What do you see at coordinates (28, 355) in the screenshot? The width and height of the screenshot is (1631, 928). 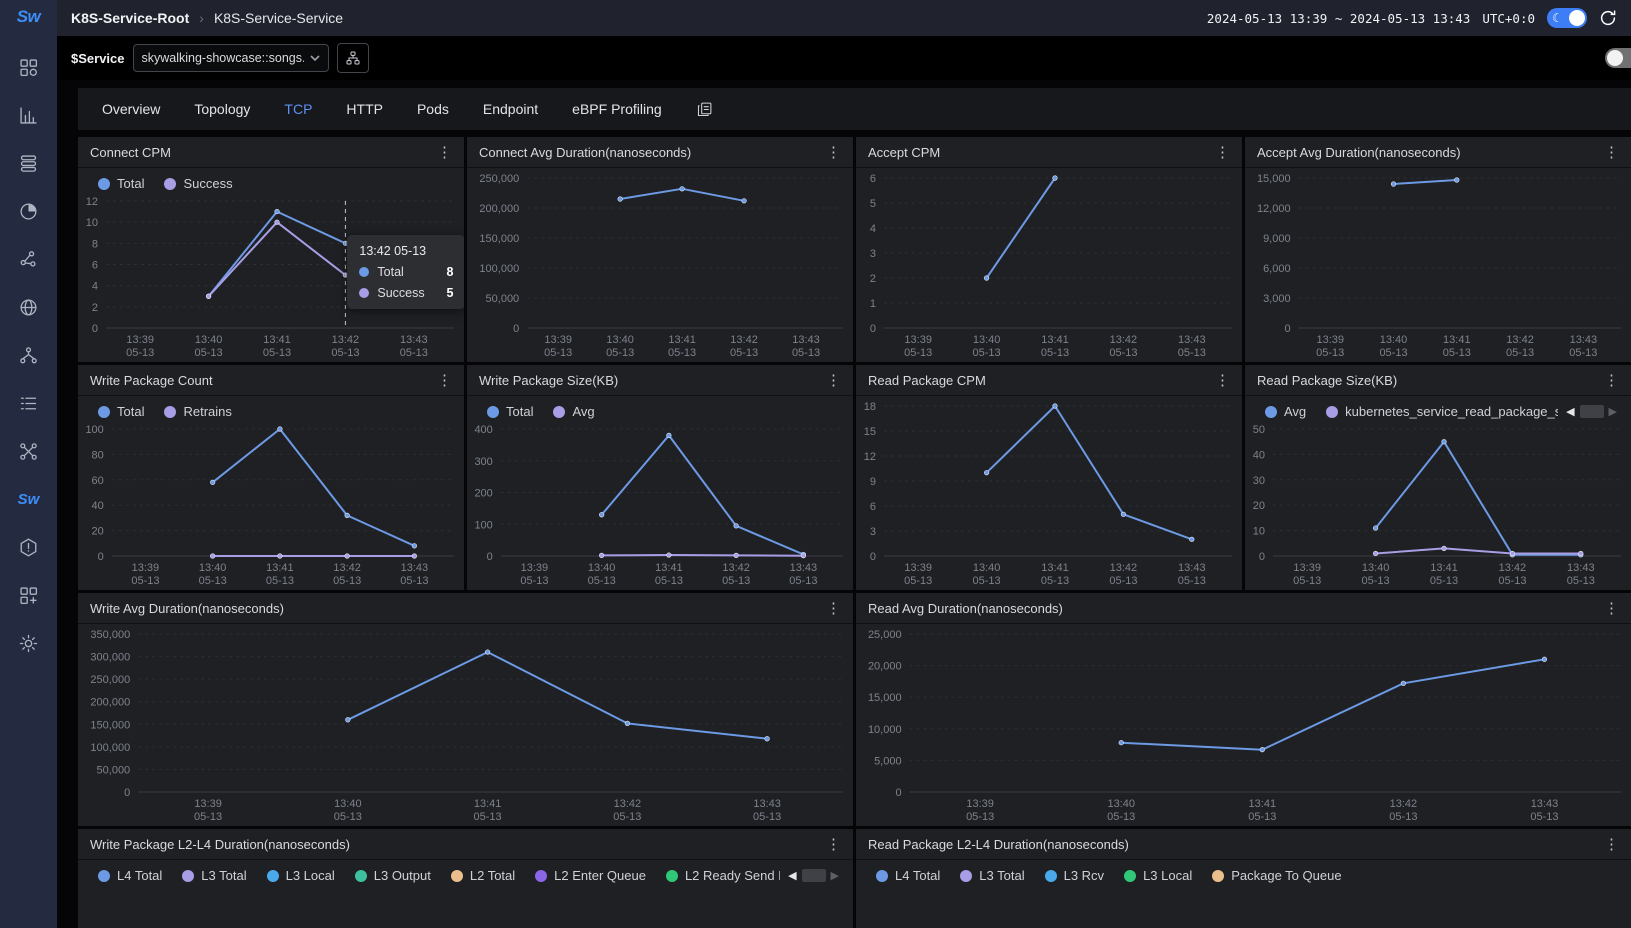 I see `sidebar-item-sitemap` at bounding box center [28, 355].